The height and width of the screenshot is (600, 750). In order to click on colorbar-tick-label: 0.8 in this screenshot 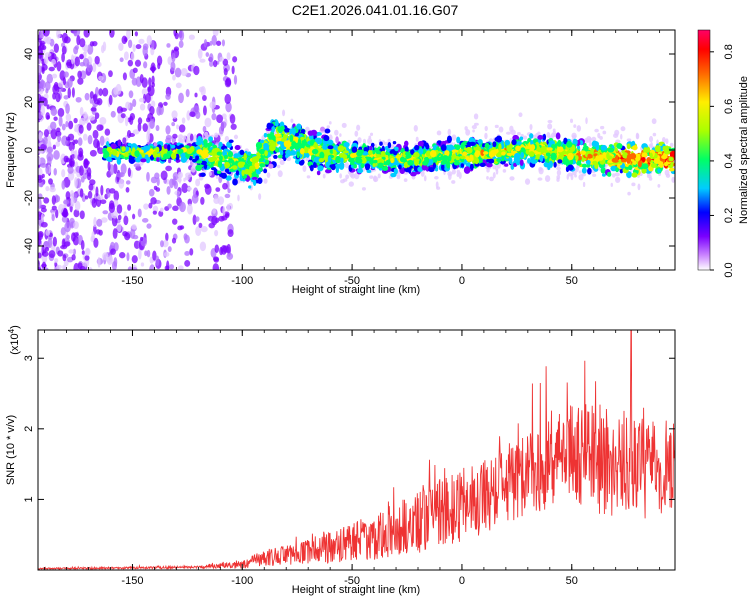, I will do `click(729, 51)`.